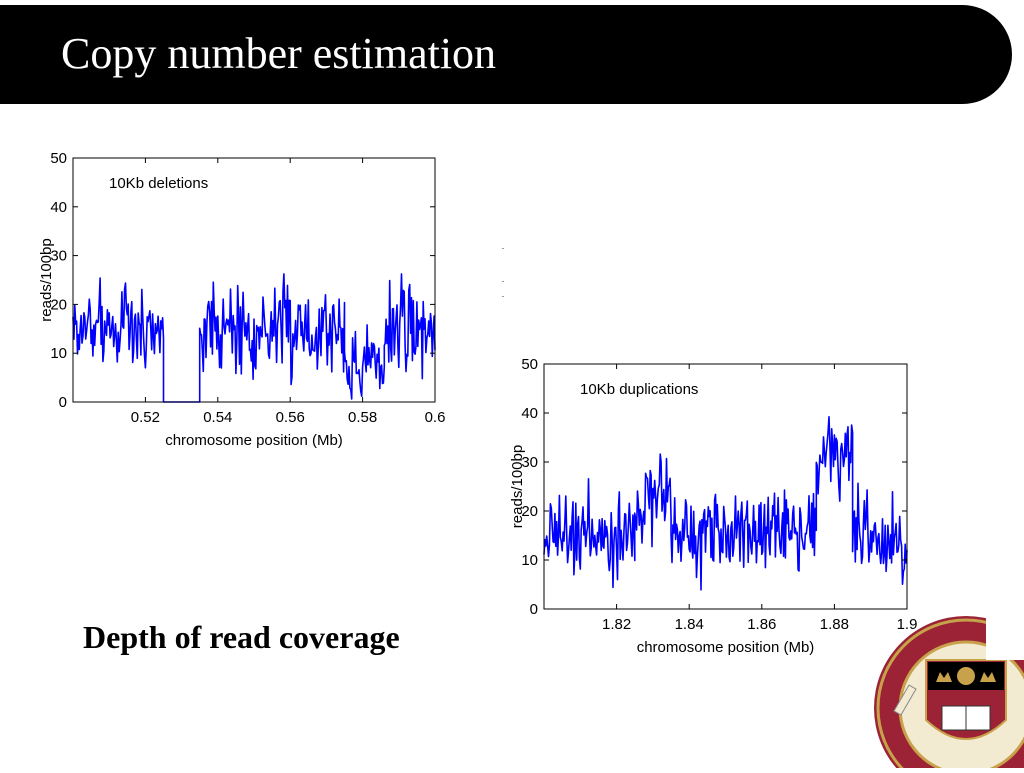 The height and width of the screenshot is (773, 1024). Describe the element at coordinates (945, 690) in the screenshot. I see `university-seal-icon` at that location.